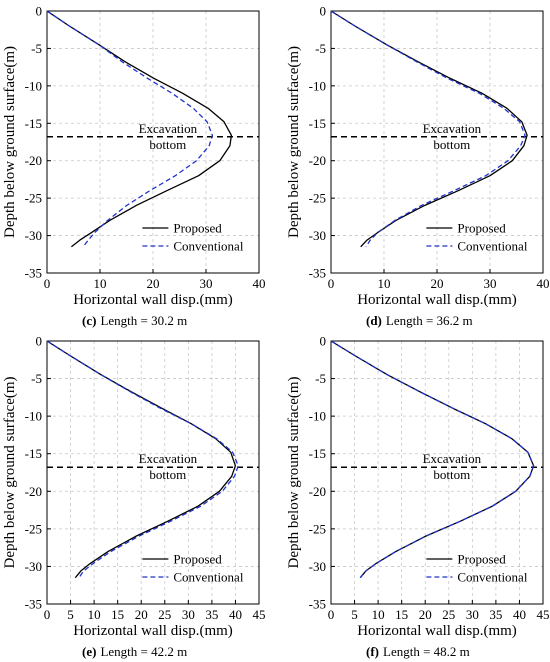  I want to click on panel-caption-text: Length = 30.2 m, so click(143, 320).